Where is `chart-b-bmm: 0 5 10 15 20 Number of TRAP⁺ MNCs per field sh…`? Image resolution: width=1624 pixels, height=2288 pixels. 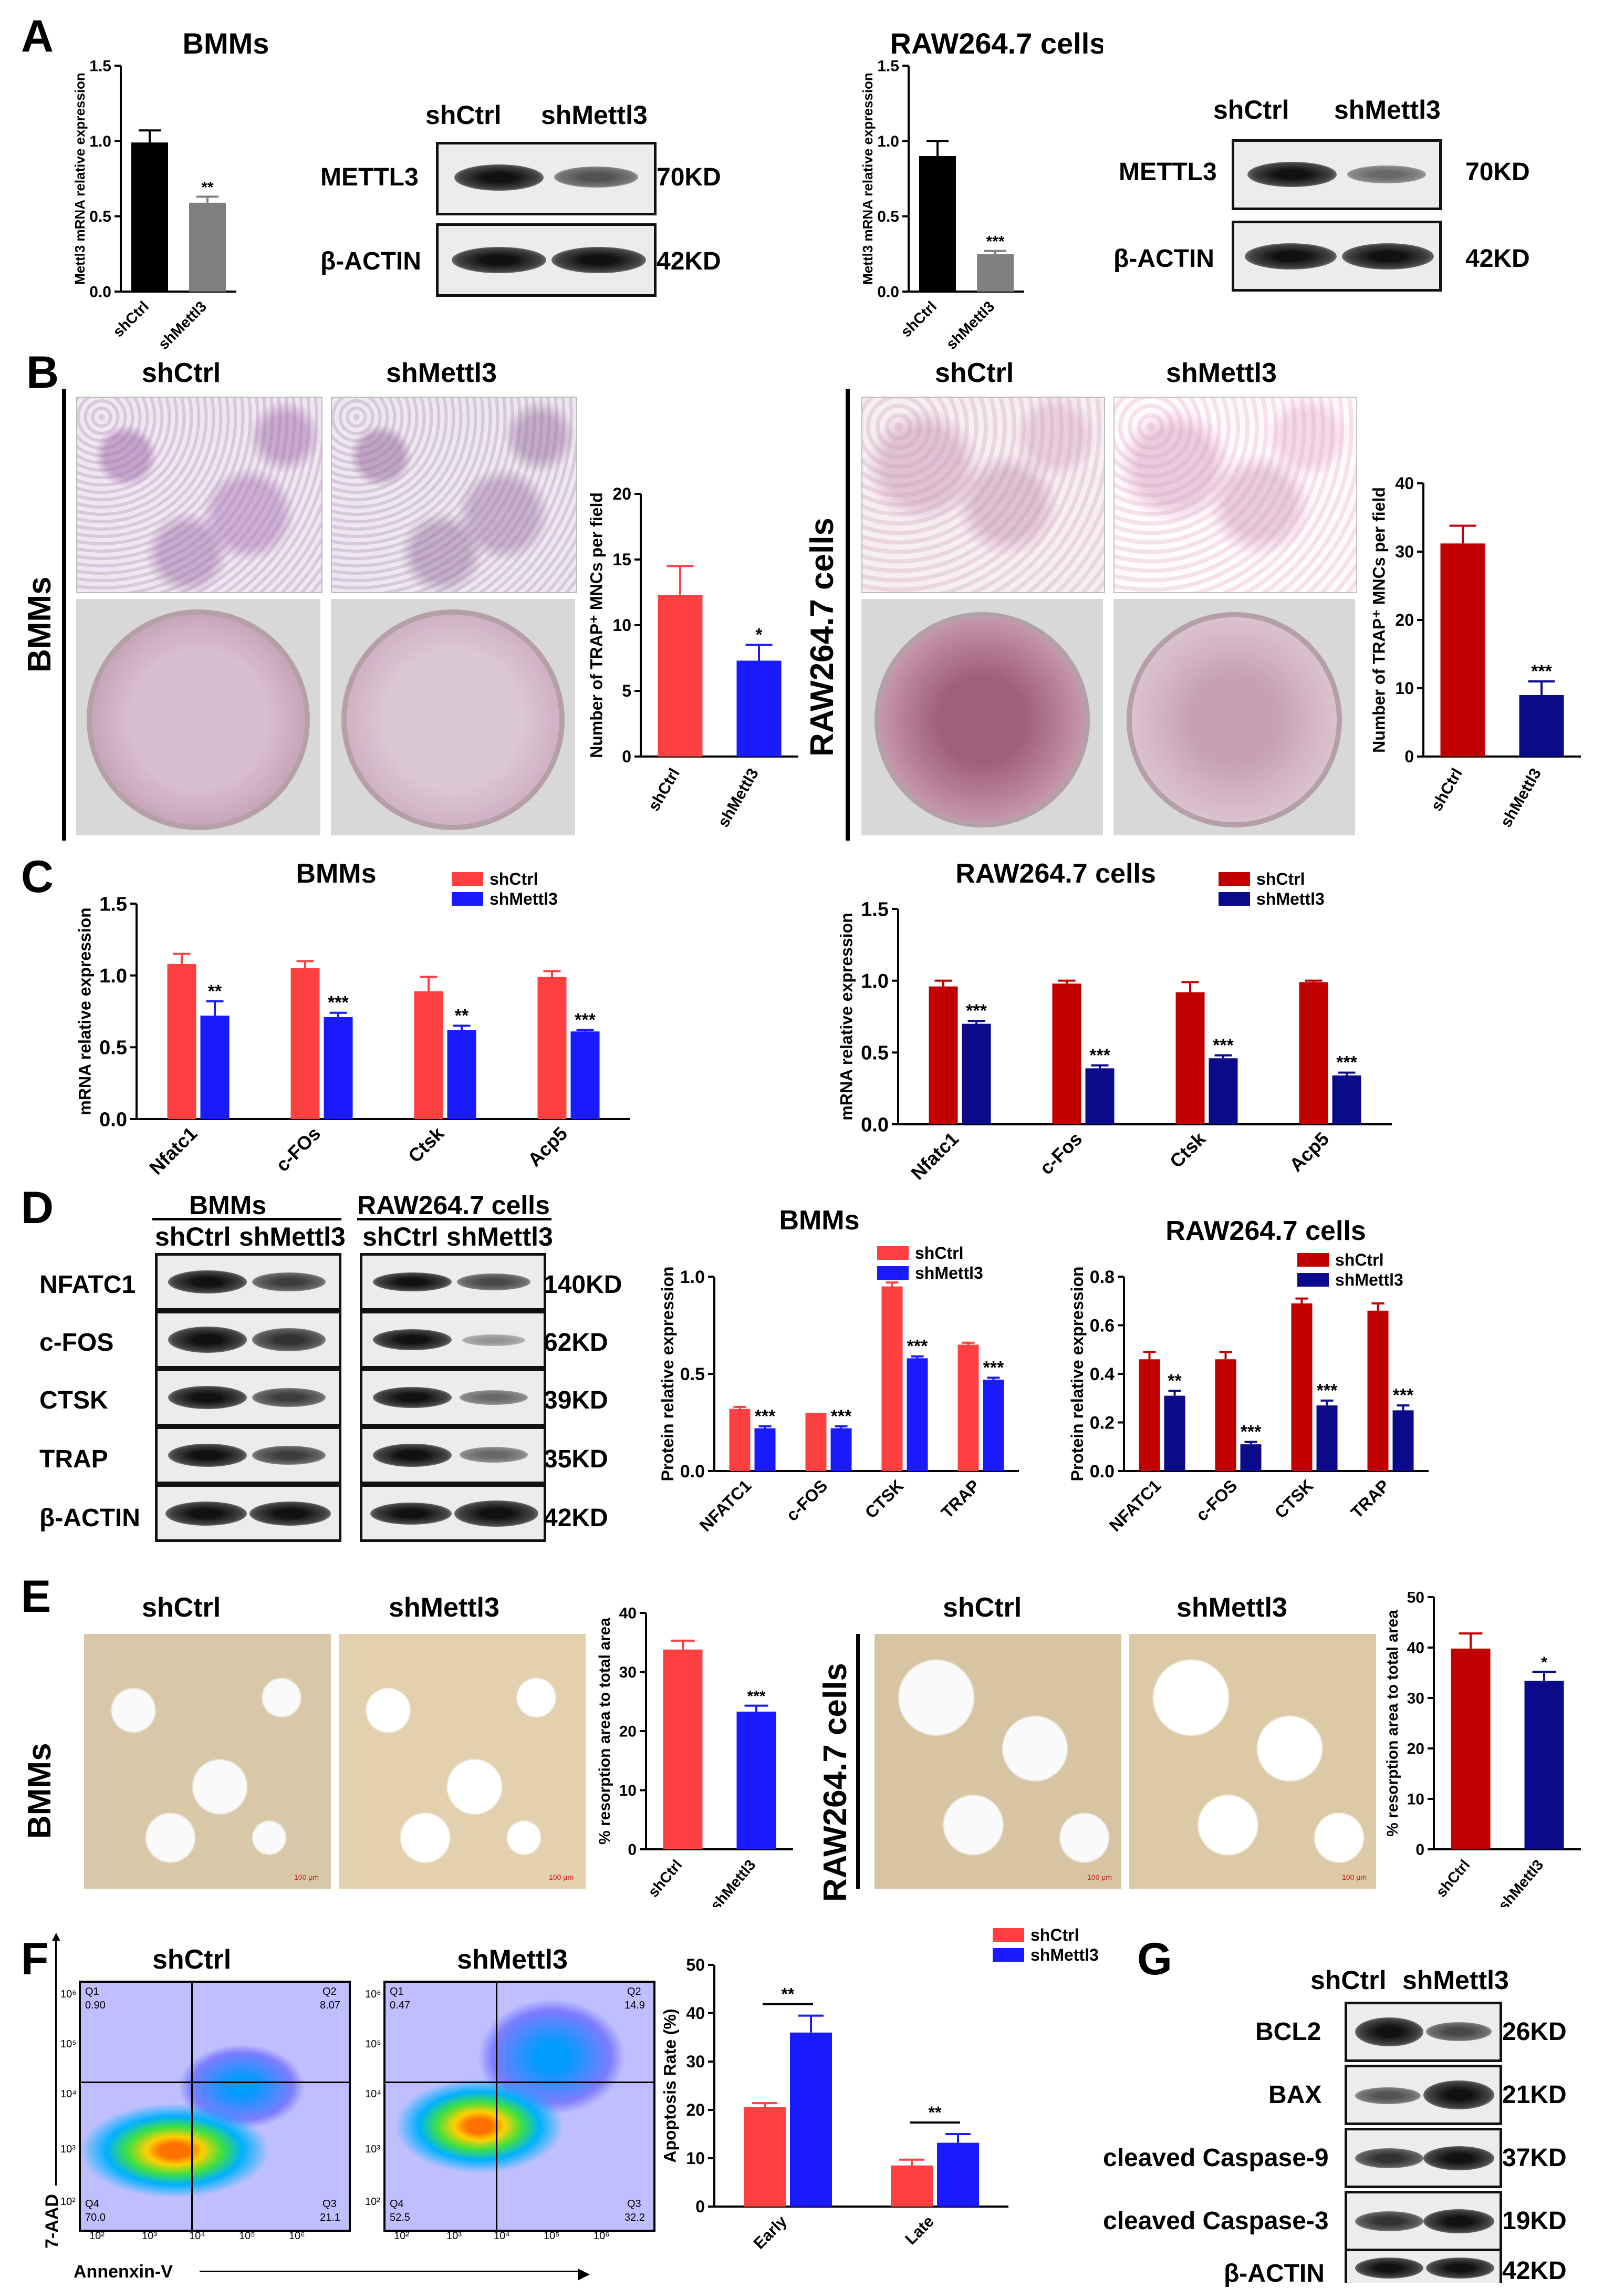 chart-b-bmm: 0 5 10 15 20 Number of TRAP⁺ MNCs per field sh… is located at coordinates (692, 657).